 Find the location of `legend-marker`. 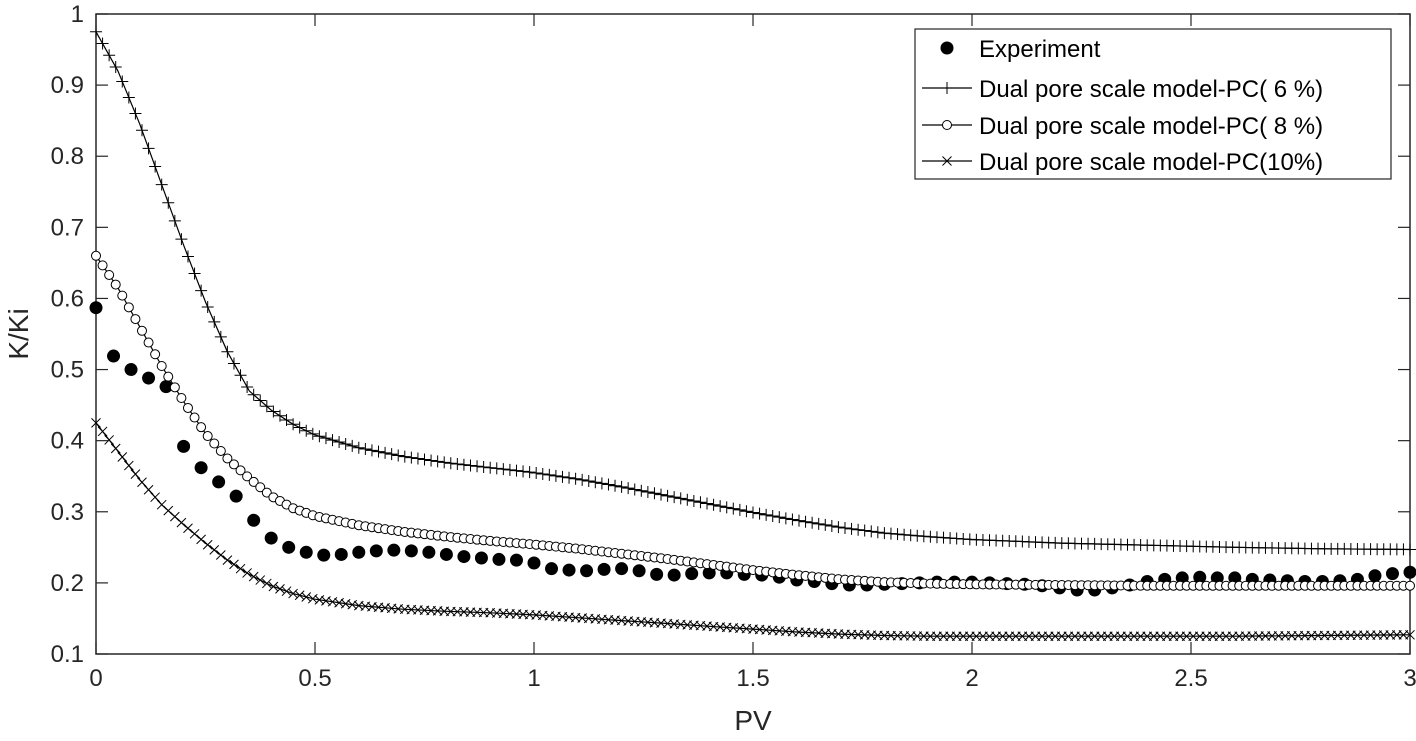

legend-marker is located at coordinates (947, 48).